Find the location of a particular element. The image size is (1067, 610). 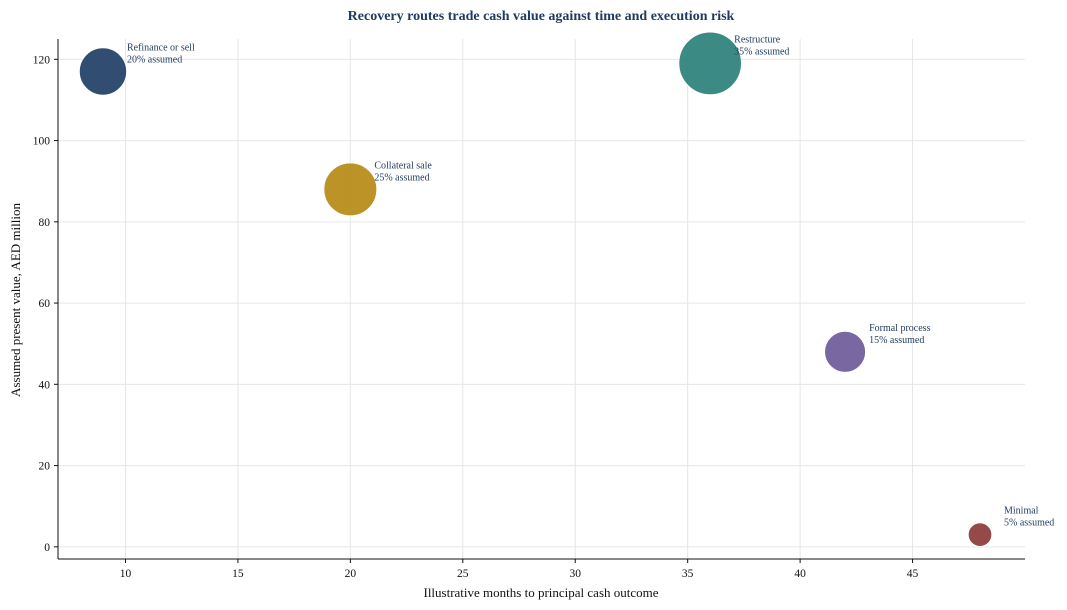

y-tick-label: 0 is located at coordinates (47, 548).